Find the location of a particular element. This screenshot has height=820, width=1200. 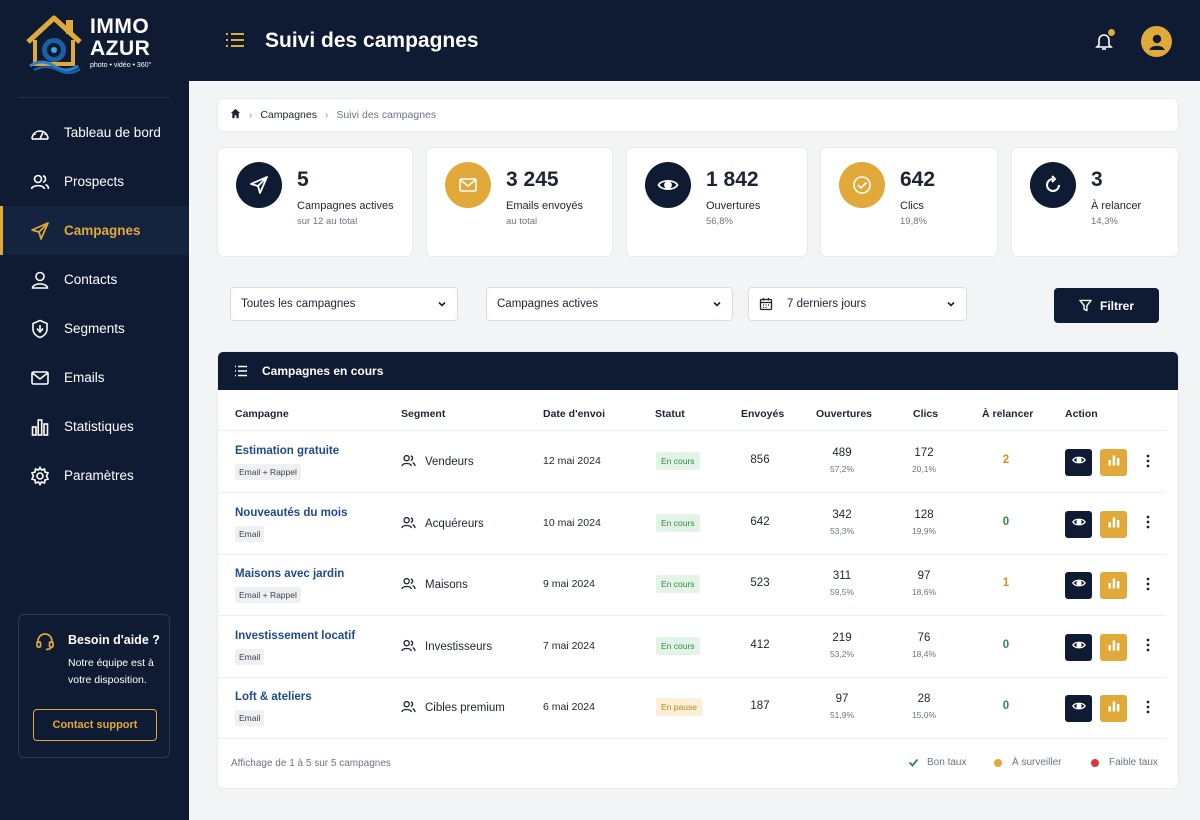

clicks-cell: 172 20,1% is located at coordinates (924, 460).